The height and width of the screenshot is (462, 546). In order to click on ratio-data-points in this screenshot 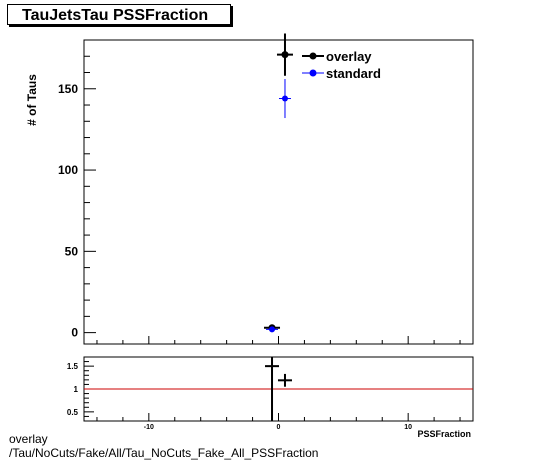, I will do `click(278, 389)`.